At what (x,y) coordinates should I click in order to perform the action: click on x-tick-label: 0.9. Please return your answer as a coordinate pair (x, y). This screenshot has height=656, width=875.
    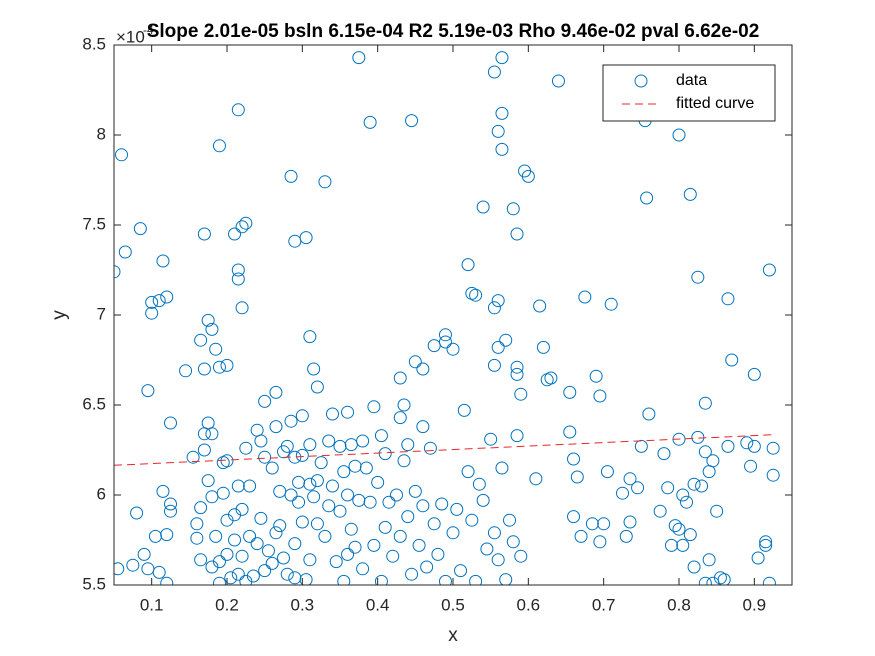
    Looking at the image, I should click on (755, 604).